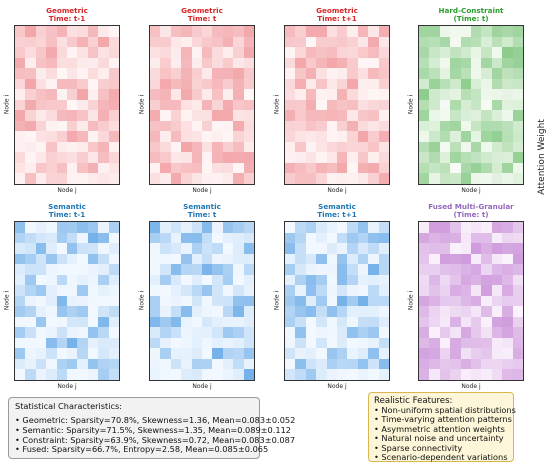 The height and width of the screenshot is (466, 550). I want to click on panel-title: Semantic, so click(67, 206).